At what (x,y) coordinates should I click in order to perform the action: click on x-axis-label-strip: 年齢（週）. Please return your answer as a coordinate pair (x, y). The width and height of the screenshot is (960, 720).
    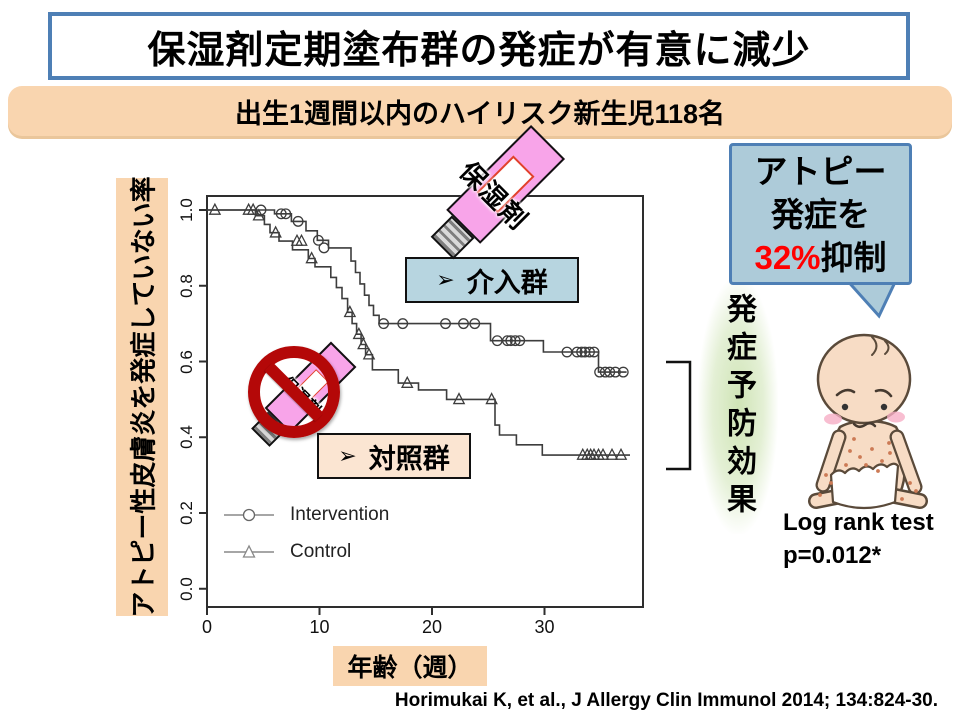
    Looking at the image, I should click on (410, 666).